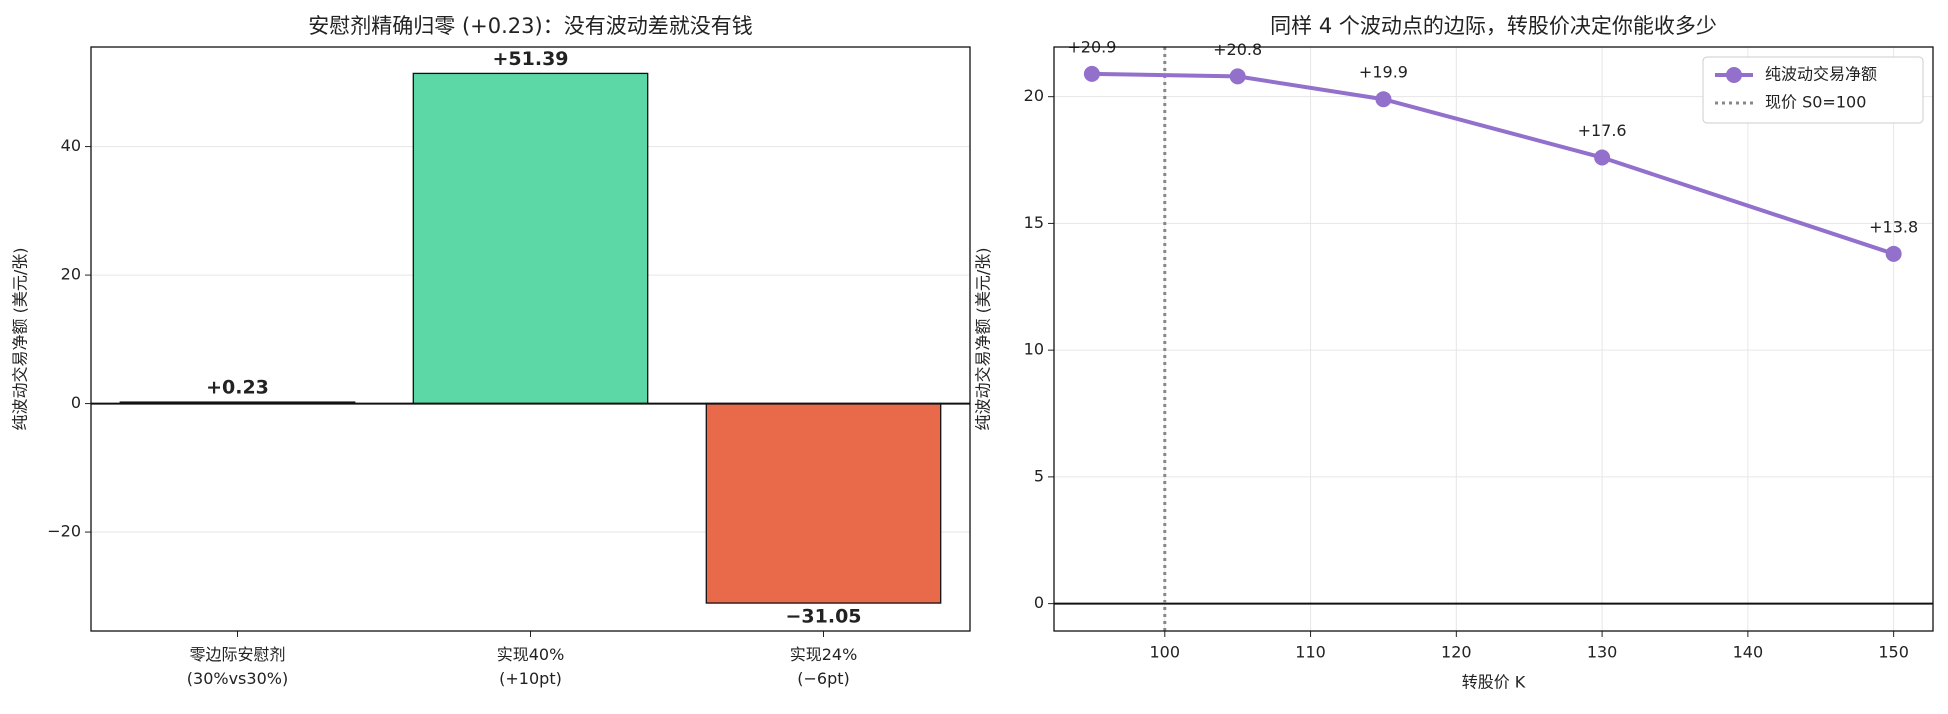 The height and width of the screenshot is (714, 1948). Describe the element at coordinates (530, 59) in the screenshot. I see `value-label: +51.39` at that location.